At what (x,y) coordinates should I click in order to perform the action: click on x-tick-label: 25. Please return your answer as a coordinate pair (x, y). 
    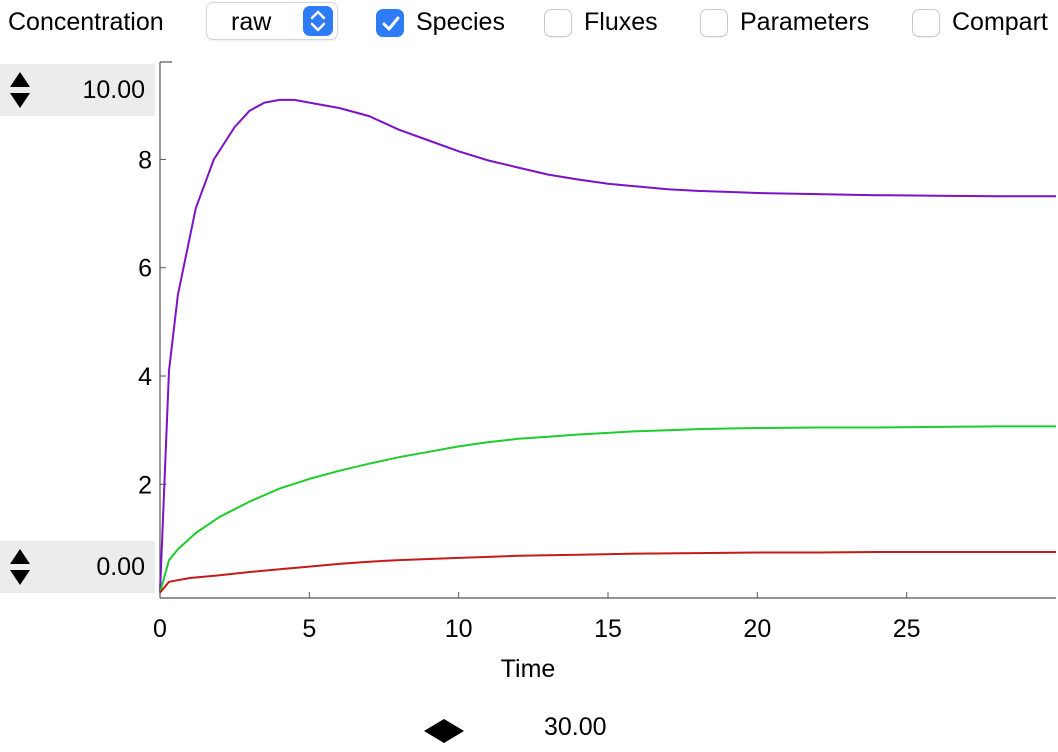
    Looking at the image, I should click on (907, 629).